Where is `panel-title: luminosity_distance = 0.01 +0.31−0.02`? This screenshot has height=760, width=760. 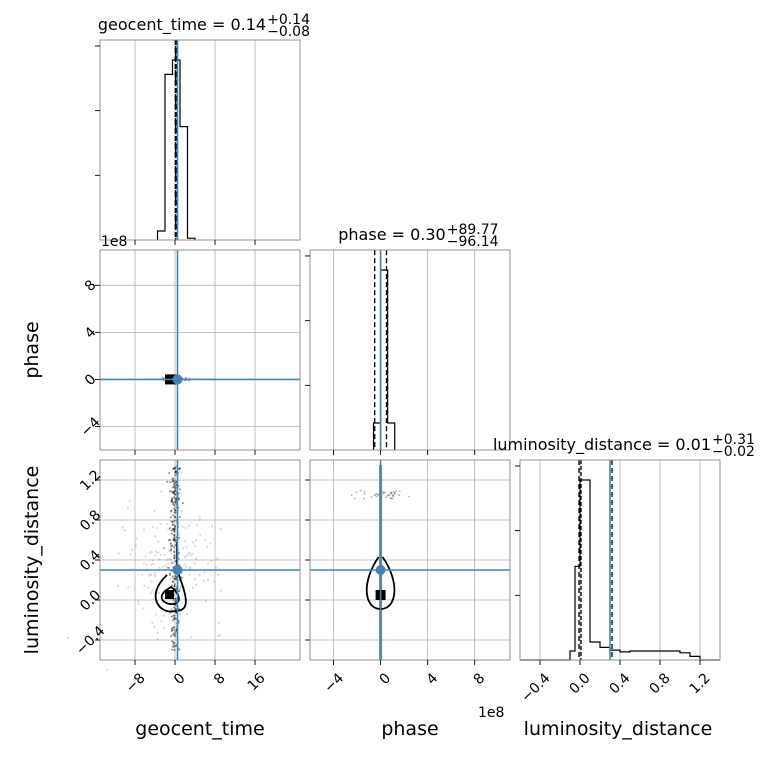
panel-title: luminosity_distance = 0.01 +0.31−0.02 is located at coordinates (624, 446).